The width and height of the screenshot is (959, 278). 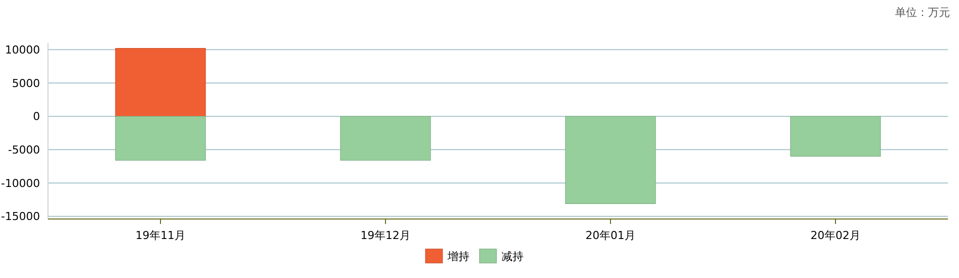 What do you see at coordinates (20, 217) in the screenshot?
I see `y-tick-label: -15000` at bounding box center [20, 217].